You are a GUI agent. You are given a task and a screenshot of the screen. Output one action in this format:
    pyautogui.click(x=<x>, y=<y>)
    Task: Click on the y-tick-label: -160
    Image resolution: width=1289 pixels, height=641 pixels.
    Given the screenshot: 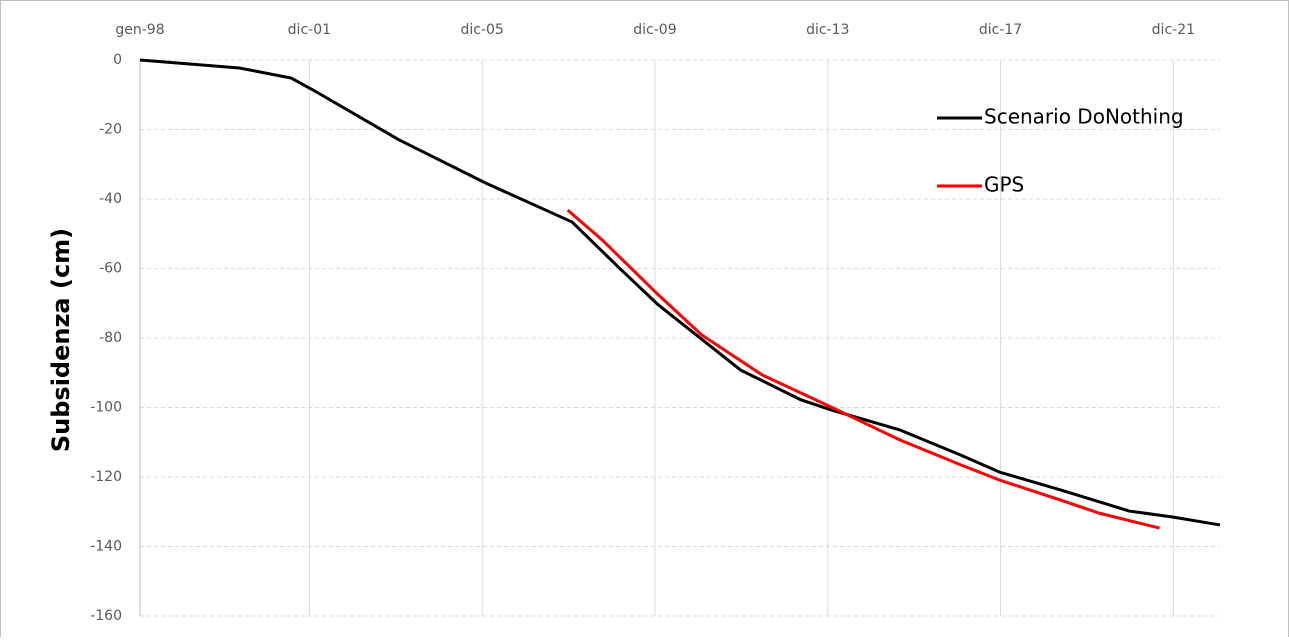 What is the action you would take?
    pyautogui.click(x=106, y=616)
    